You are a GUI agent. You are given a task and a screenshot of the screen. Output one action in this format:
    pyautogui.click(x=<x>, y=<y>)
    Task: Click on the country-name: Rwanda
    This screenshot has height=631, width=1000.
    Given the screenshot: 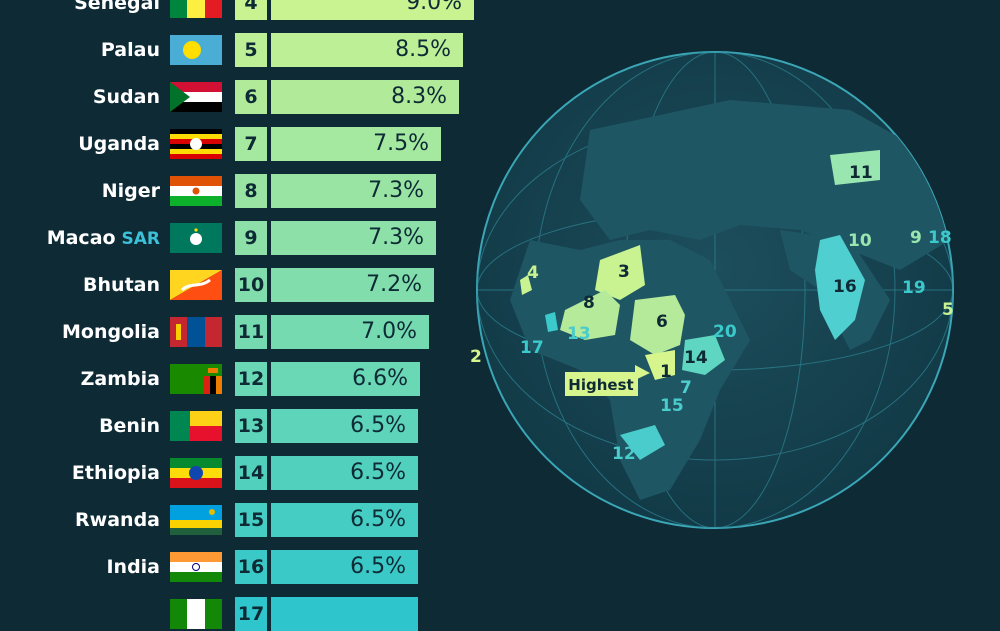 What is the action you would take?
    pyautogui.click(x=117, y=520)
    